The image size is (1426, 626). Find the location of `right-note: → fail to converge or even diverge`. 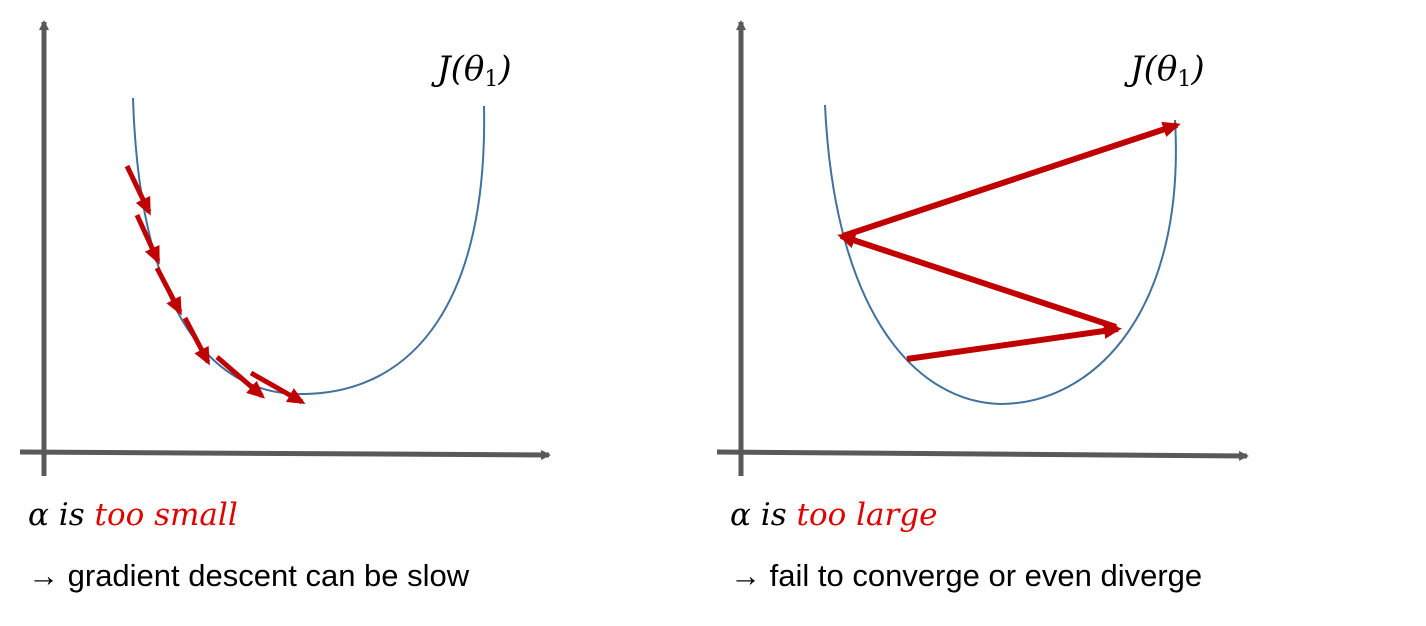

right-note: → fail to converge or even diverge is located at coordinates (966, 576).